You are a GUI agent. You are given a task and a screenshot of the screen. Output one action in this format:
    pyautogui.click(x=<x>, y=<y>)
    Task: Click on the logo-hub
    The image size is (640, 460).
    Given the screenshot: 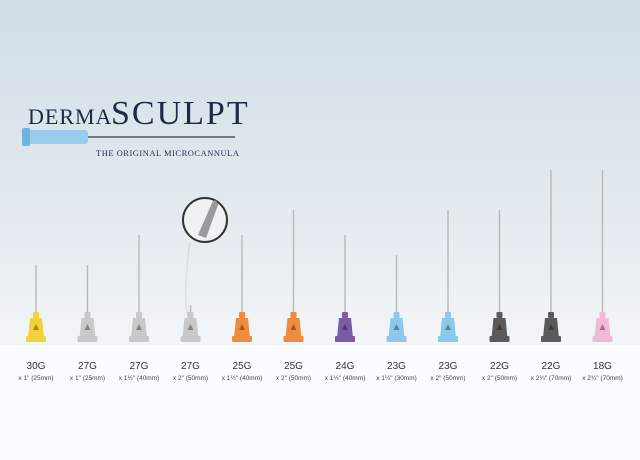 What is the action you would take?
    pyautogui.click(x=56, y=137)
    